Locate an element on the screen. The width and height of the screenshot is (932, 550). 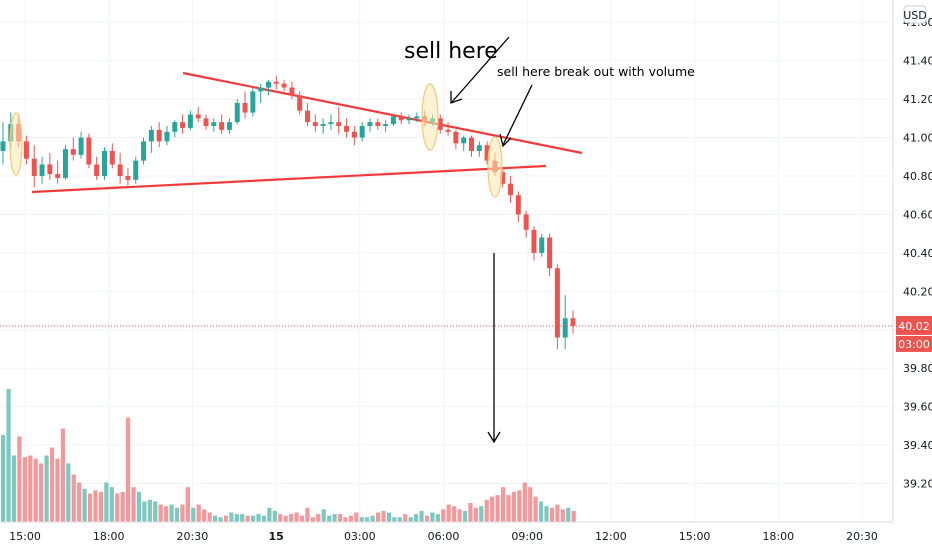
lower-trendline is located at coordinates (289, 179).